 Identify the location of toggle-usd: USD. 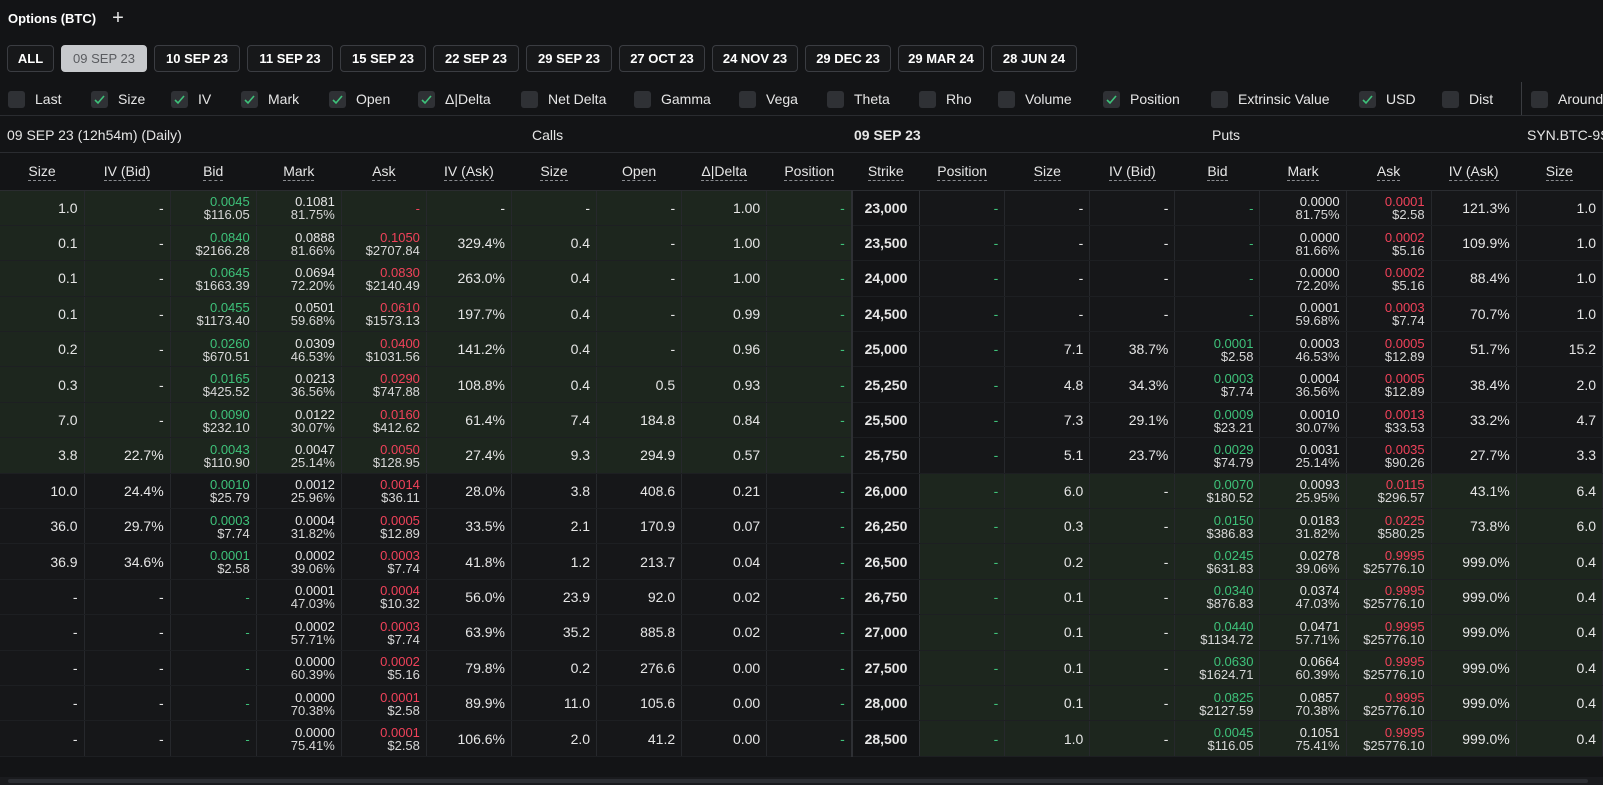
(1387, 99).